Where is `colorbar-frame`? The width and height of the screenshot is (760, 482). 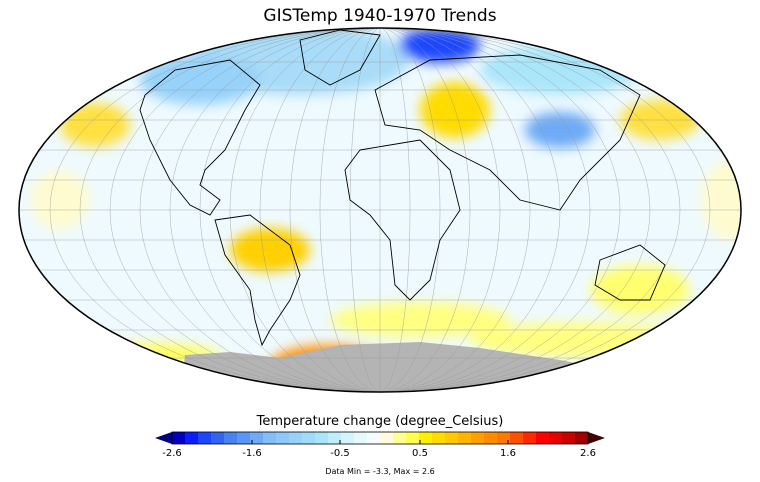
colorbar-frame is located at coordinates (380, 438).